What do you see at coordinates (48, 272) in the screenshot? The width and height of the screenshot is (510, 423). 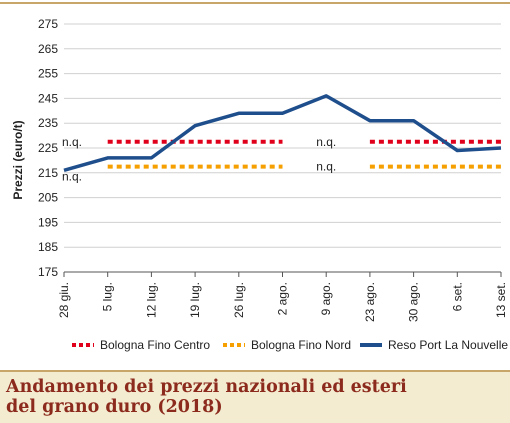 I see `y-tick-label: 175` at bounding box center [48, 272].